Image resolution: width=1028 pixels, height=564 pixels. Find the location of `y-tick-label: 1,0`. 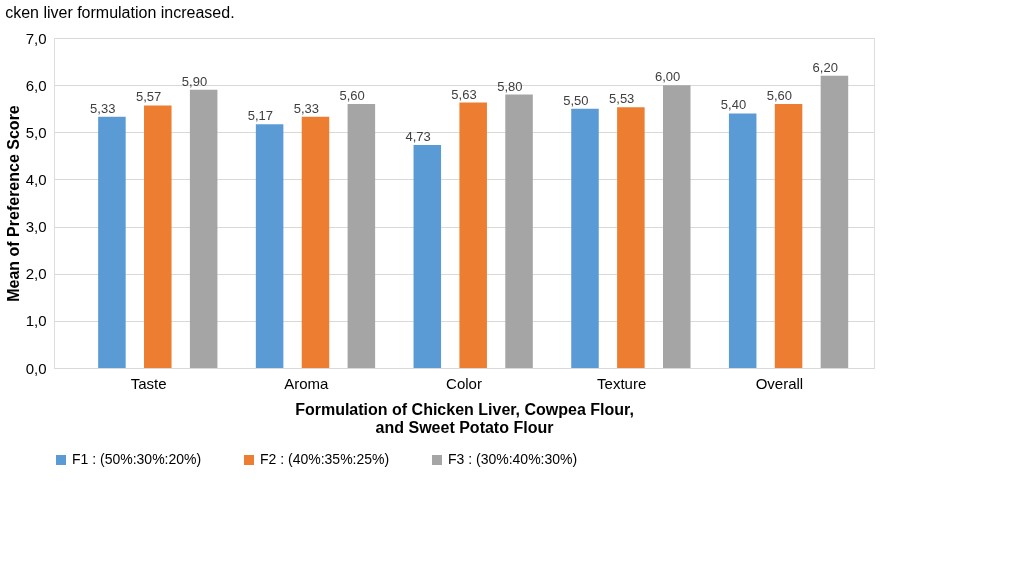

y-tick-label: 1,0 is located at coordinates (36, 321).